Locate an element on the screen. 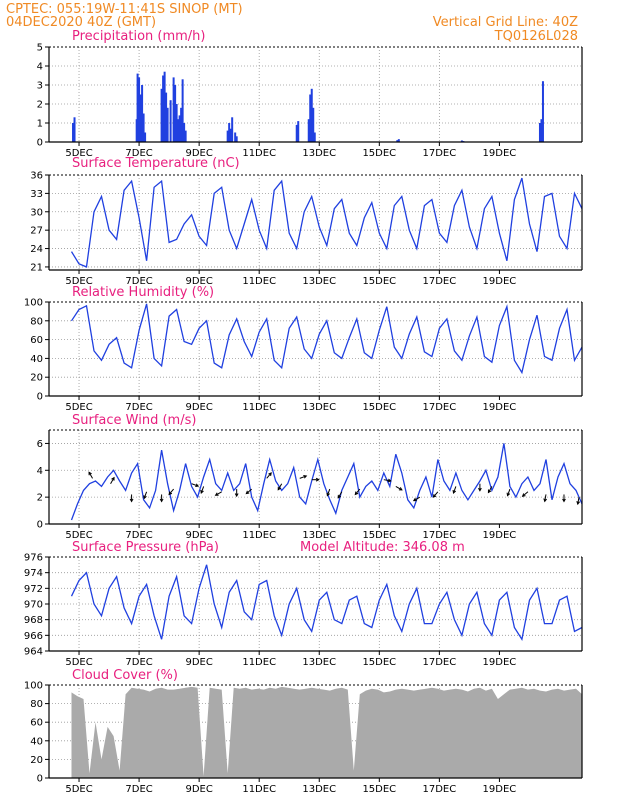 The image size is (618, 800). wind-ytick-label: 2 is located at coordinates (40, 498).